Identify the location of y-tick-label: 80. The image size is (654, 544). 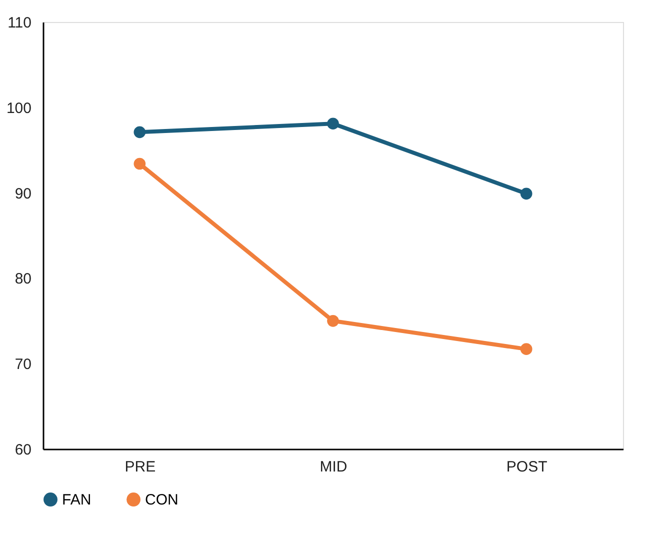
(23, 279).